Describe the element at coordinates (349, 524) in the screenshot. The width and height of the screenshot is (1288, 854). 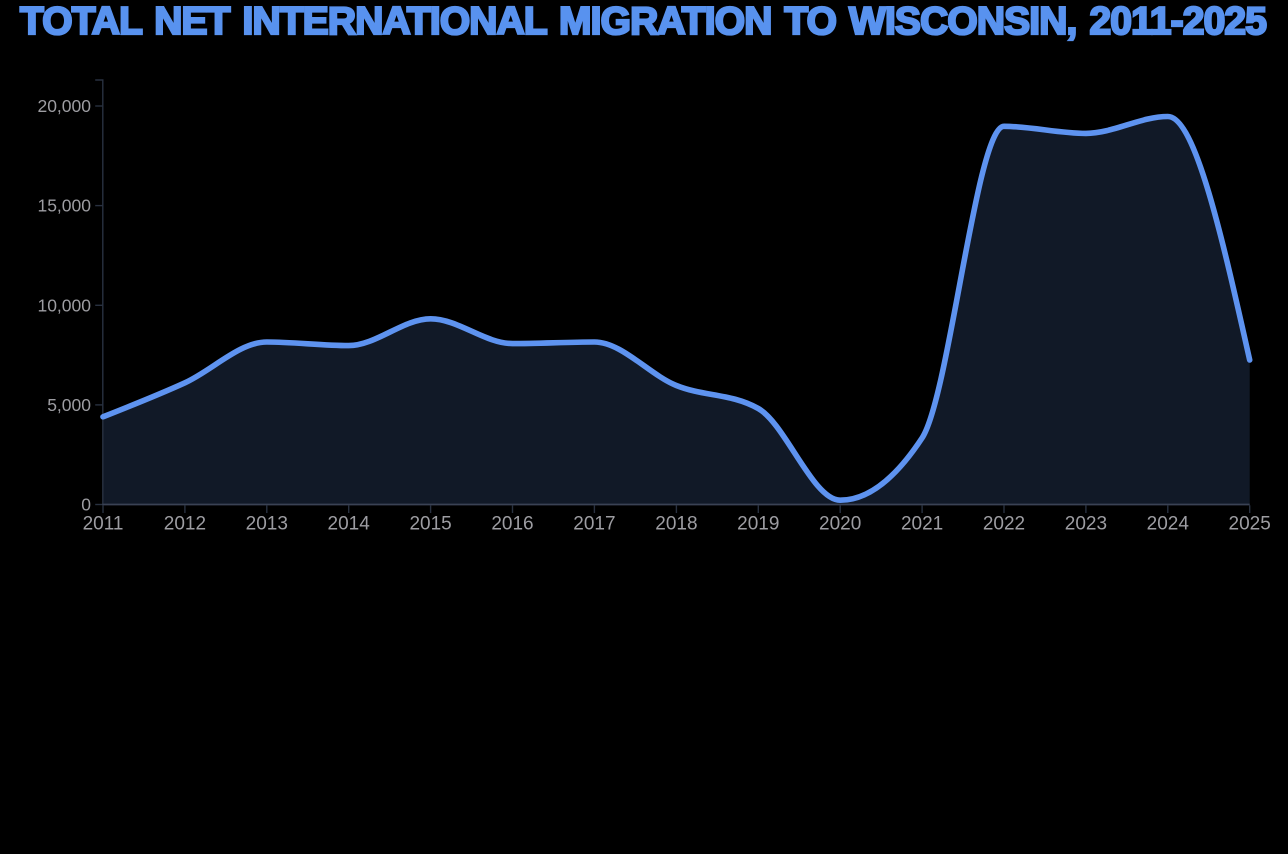
I see `svg-text: 2014` at that location.